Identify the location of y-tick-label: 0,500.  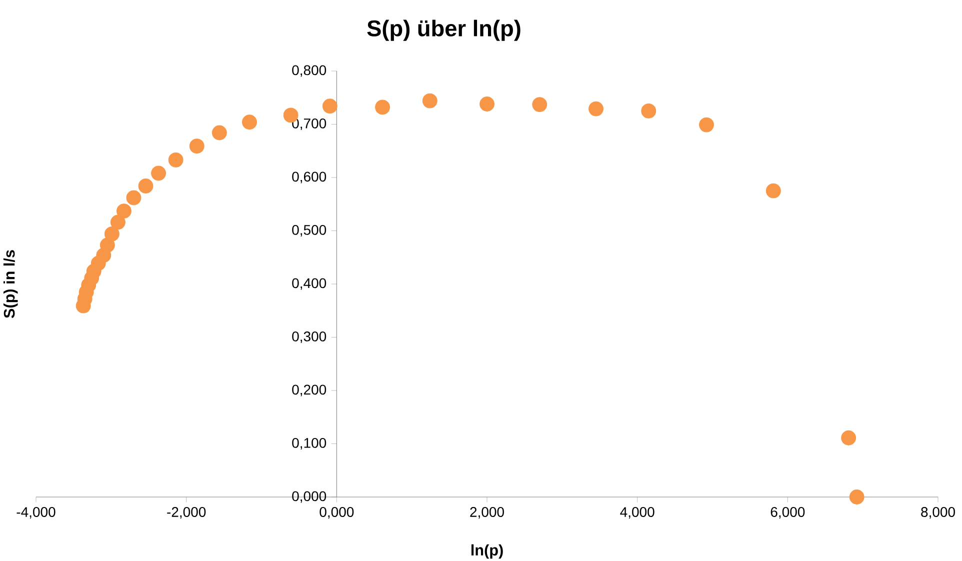
(309, 230).